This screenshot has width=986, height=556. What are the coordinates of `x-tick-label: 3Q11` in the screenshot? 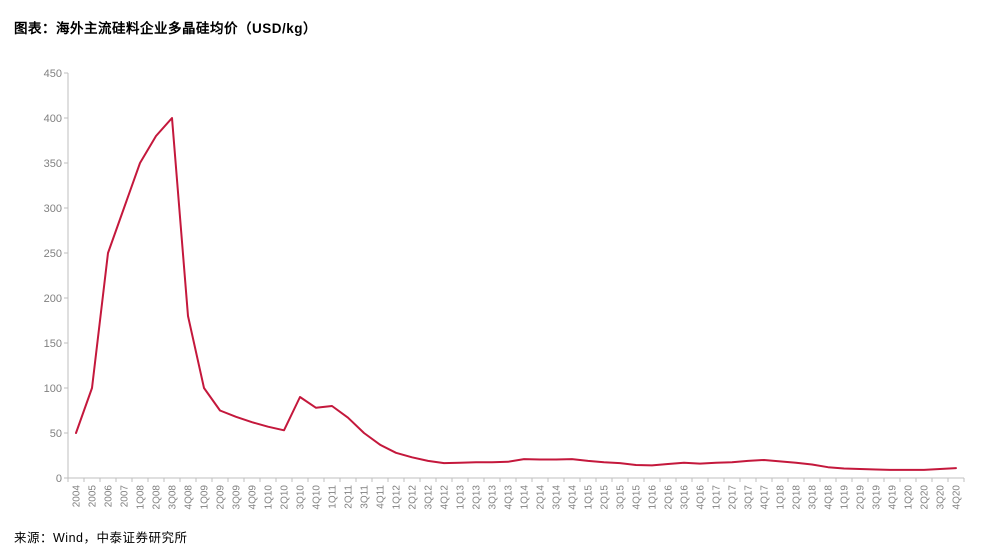 It's located at (365, 497).